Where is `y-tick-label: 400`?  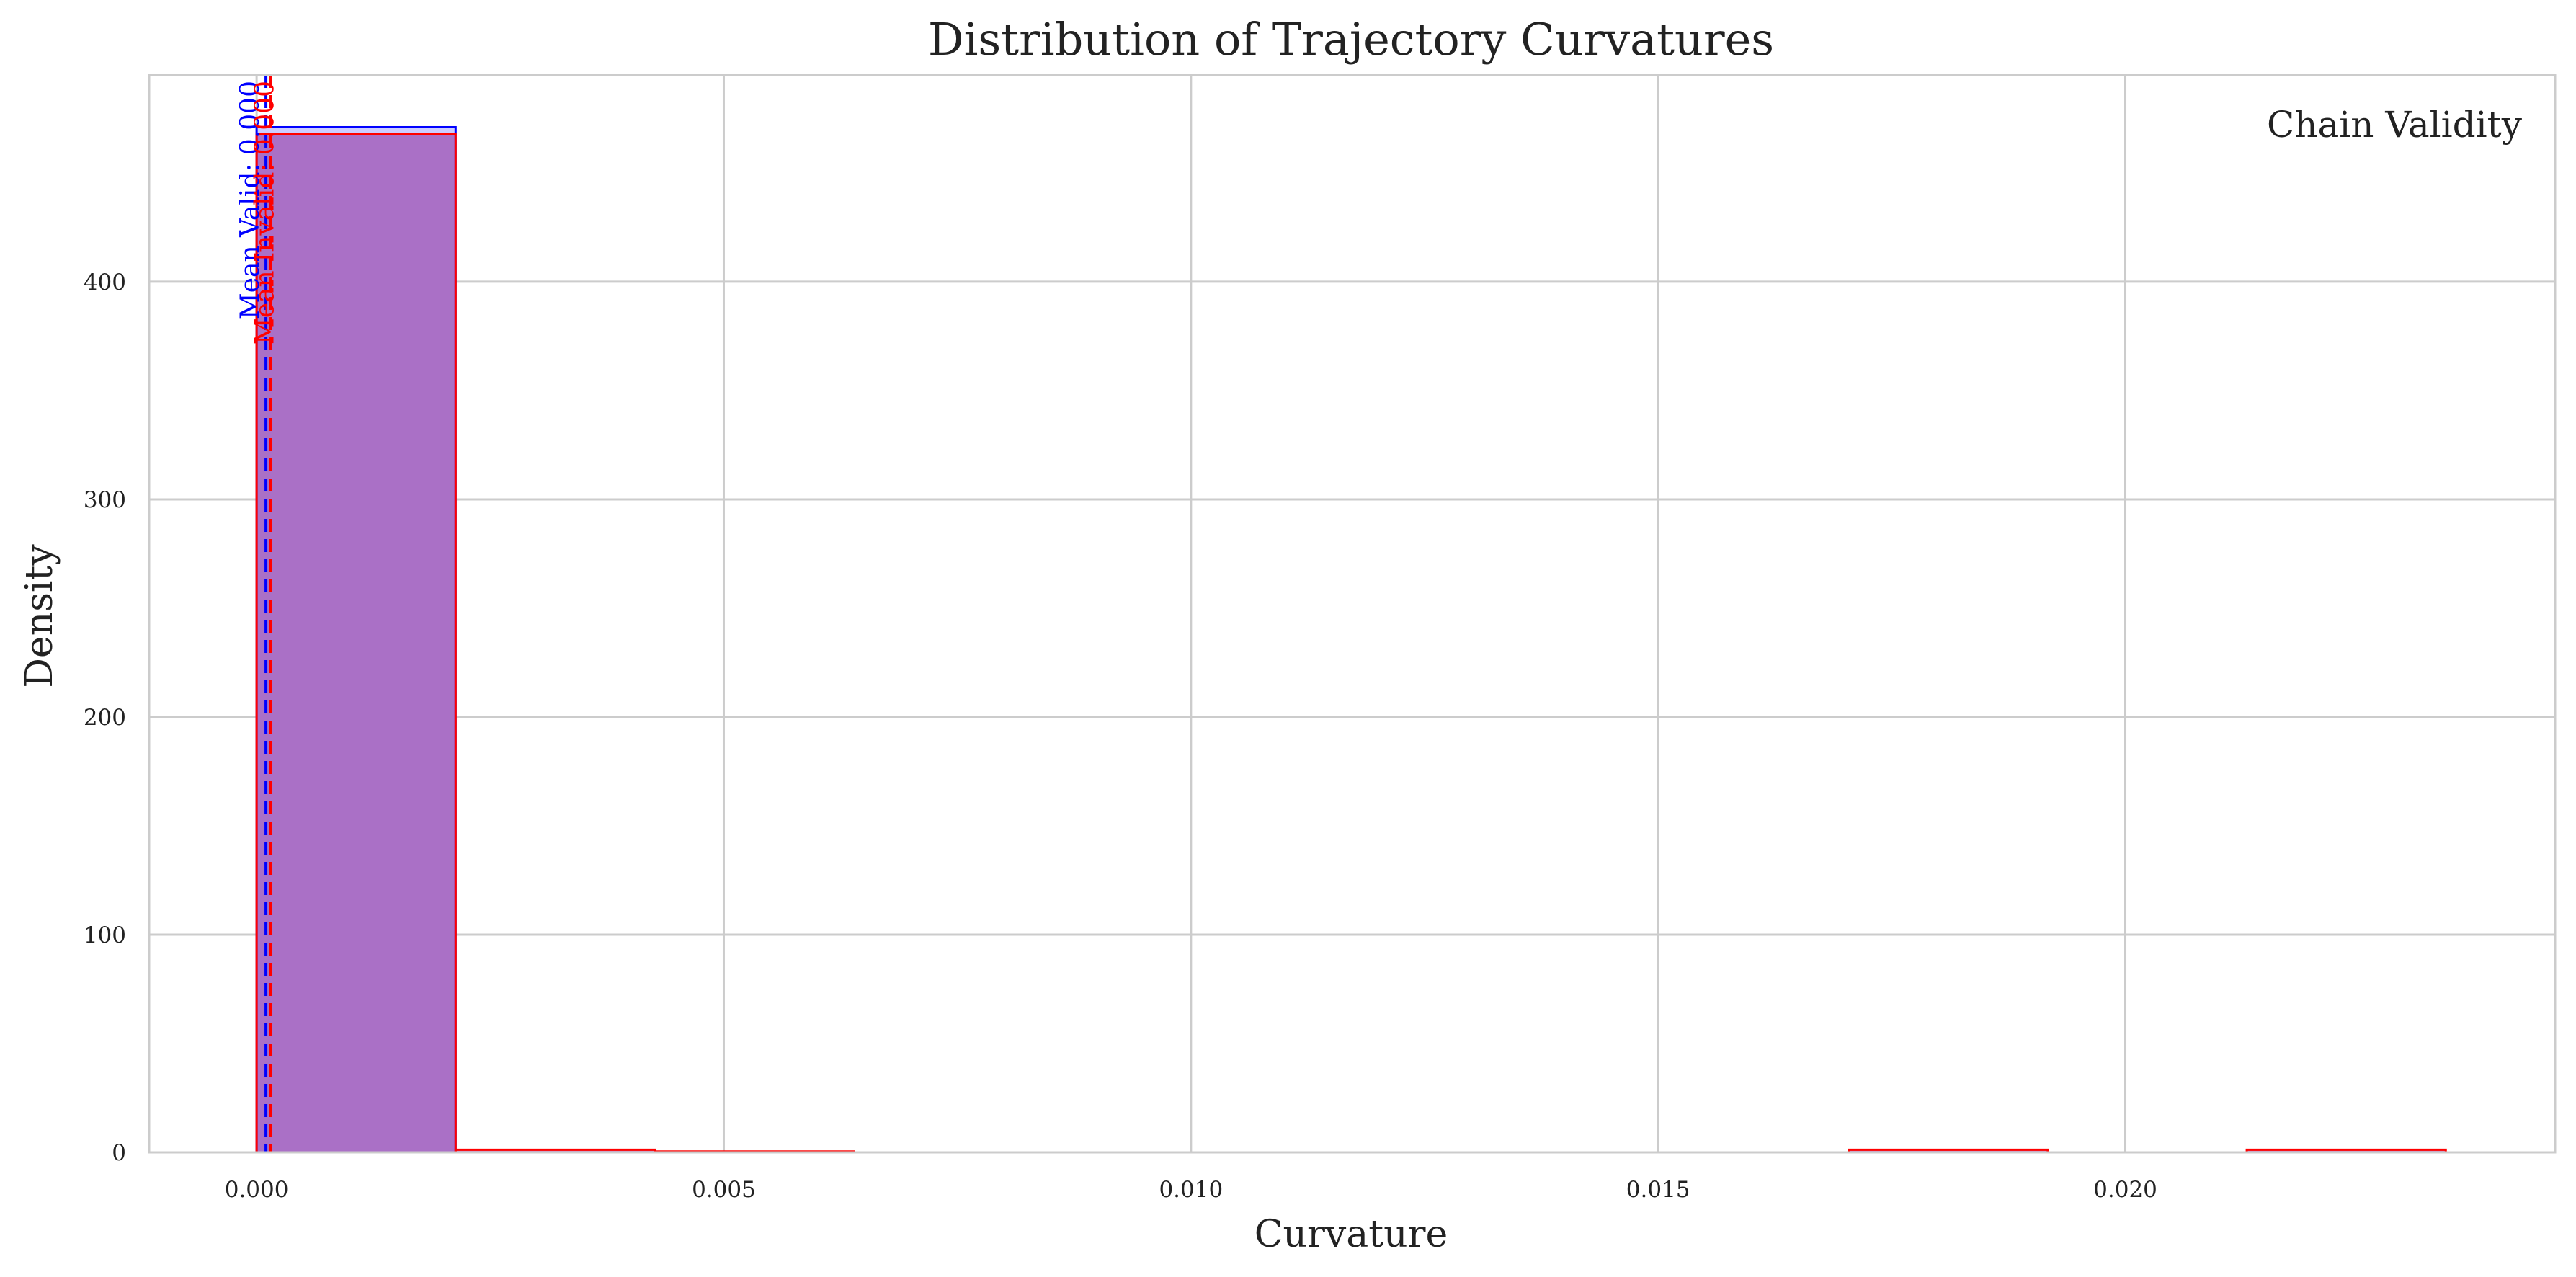 y-tick-label: 400 is located at coordinates (105, 282).